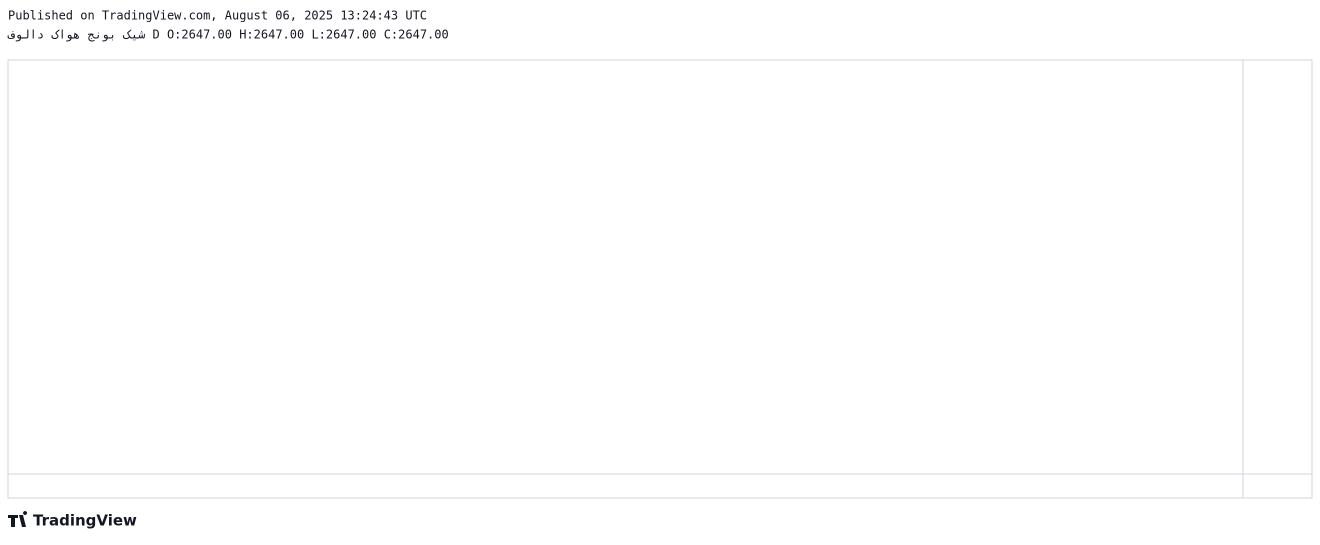 Image resolution: width=1320 pixels, height=545 pixels. I want to click on logo-icon, so click(18, 519).